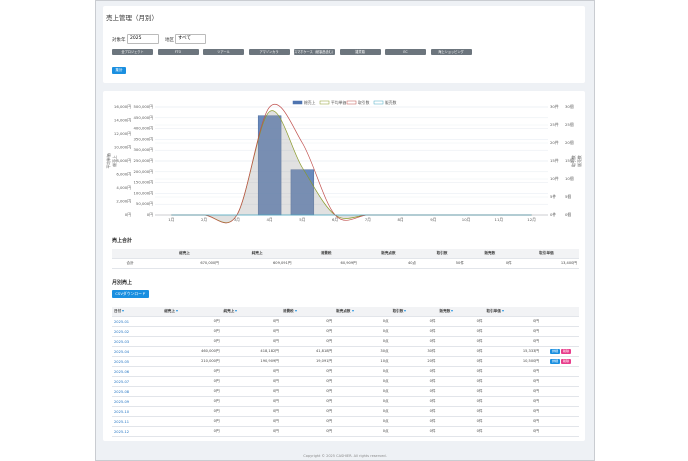 This screenshot has width=688, height=461. What do you see at coordinates (132, 52) in the screenshot?
I see `project-button: 全プロジェクト` at bounding box center [132, 52].